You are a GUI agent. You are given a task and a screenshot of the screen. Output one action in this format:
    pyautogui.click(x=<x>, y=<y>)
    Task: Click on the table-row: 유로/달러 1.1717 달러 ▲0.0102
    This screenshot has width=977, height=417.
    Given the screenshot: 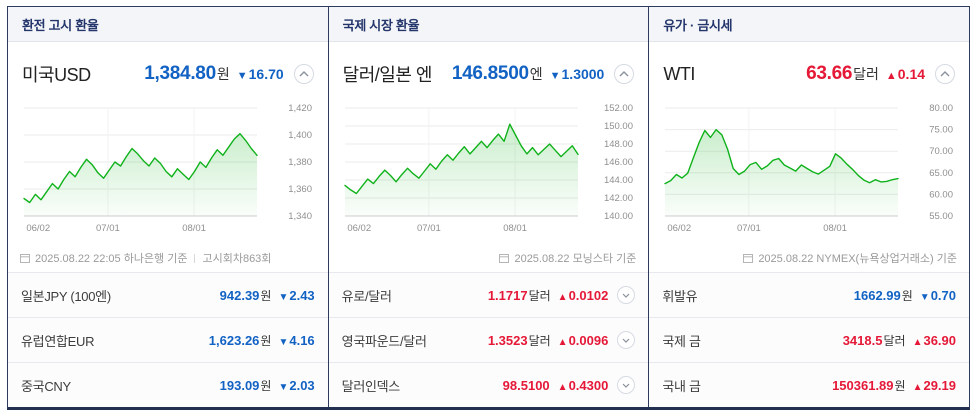 What is the action you would take?
    pyautogui.click(x=488, y=295)
    